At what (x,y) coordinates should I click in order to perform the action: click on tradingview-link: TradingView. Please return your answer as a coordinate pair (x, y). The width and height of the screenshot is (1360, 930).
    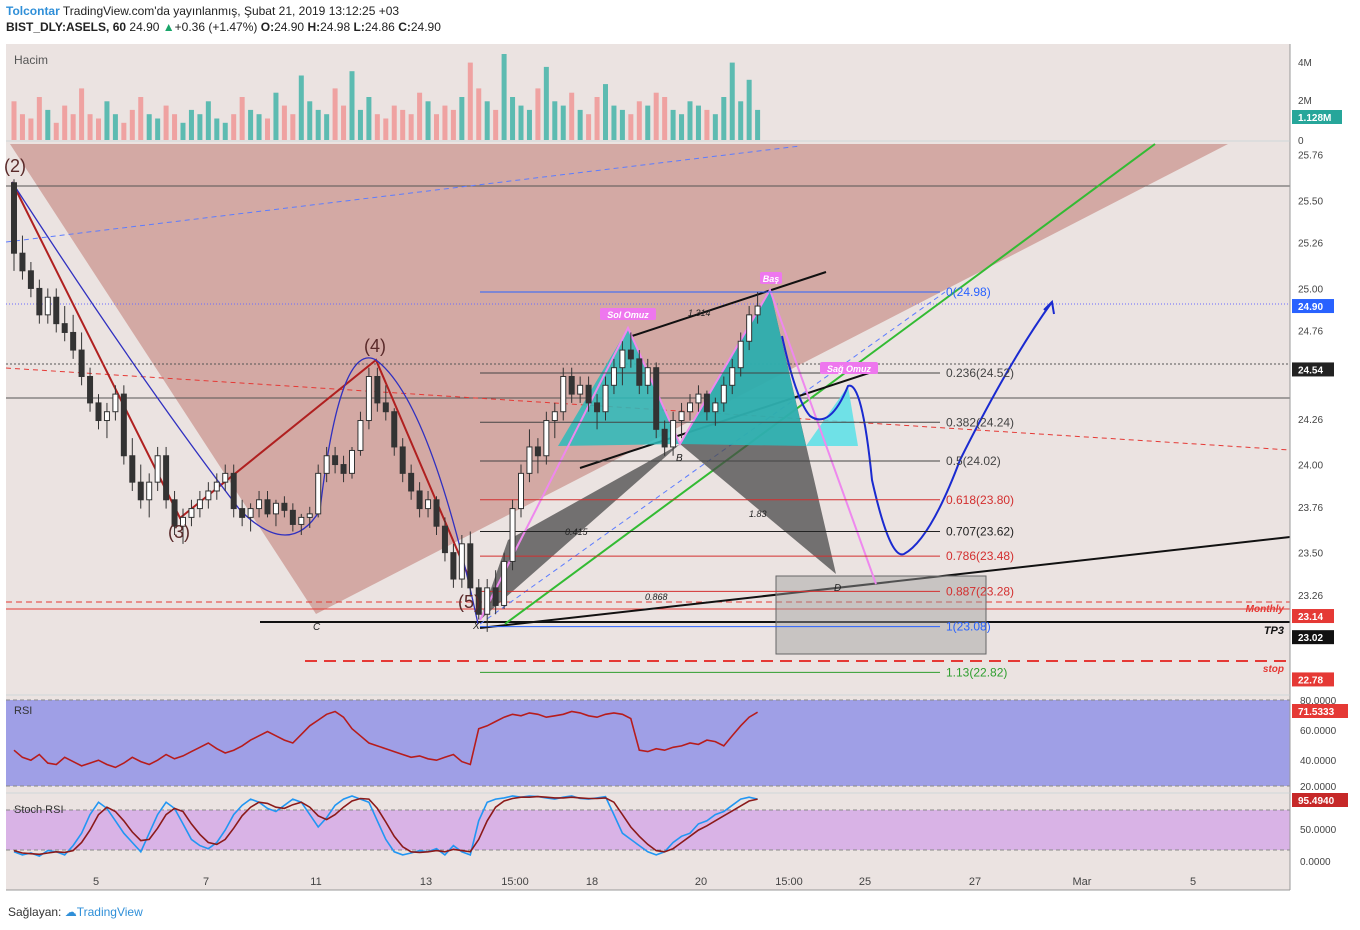
    Looking at the image, I should click on (109, 912).